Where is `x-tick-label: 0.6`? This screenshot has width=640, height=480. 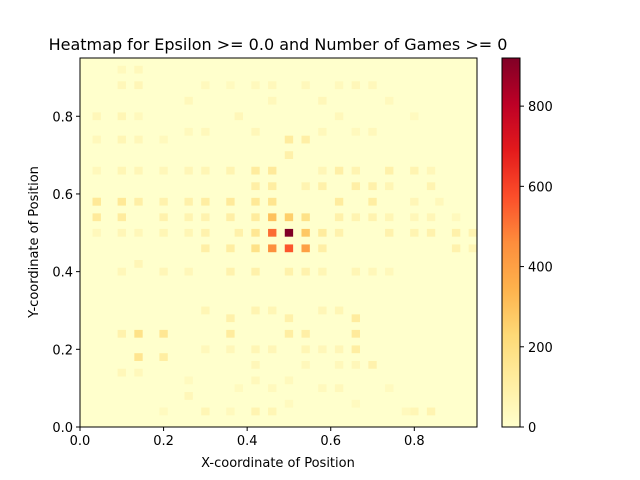 x-tick-label: 0.6 is located at coordinates (330, 441).